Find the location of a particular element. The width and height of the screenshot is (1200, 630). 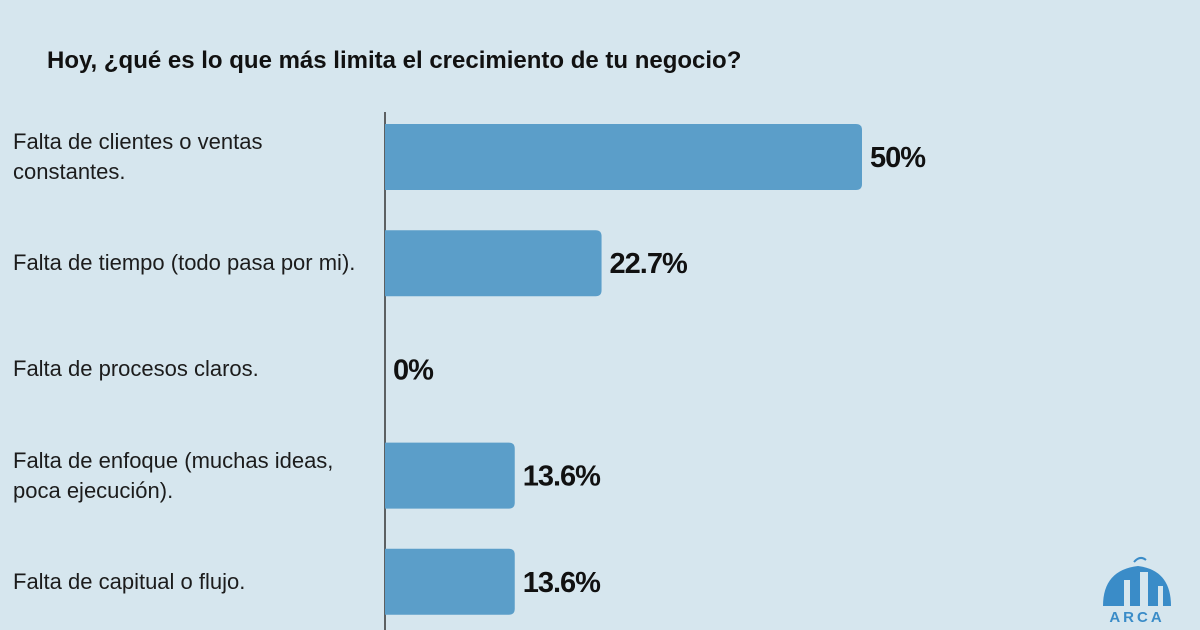

logo-icon is located at coordinates (1137, 581).